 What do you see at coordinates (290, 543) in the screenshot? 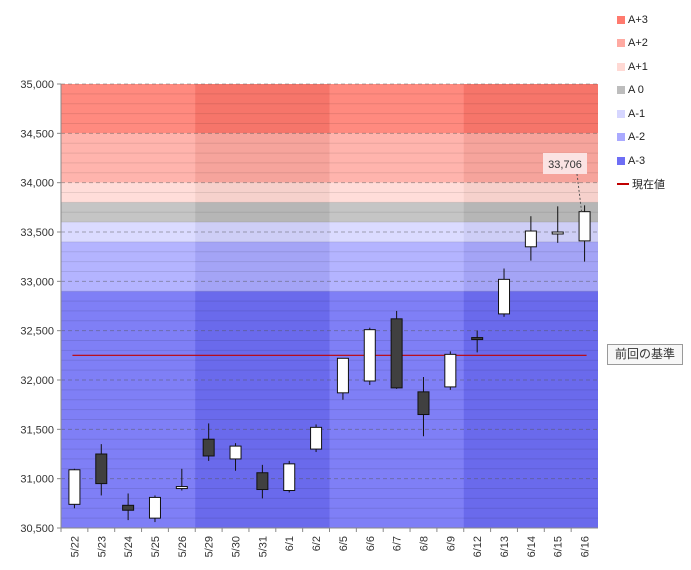
I see `x-tick-label: 6/1` at bounding box center [290, 543].